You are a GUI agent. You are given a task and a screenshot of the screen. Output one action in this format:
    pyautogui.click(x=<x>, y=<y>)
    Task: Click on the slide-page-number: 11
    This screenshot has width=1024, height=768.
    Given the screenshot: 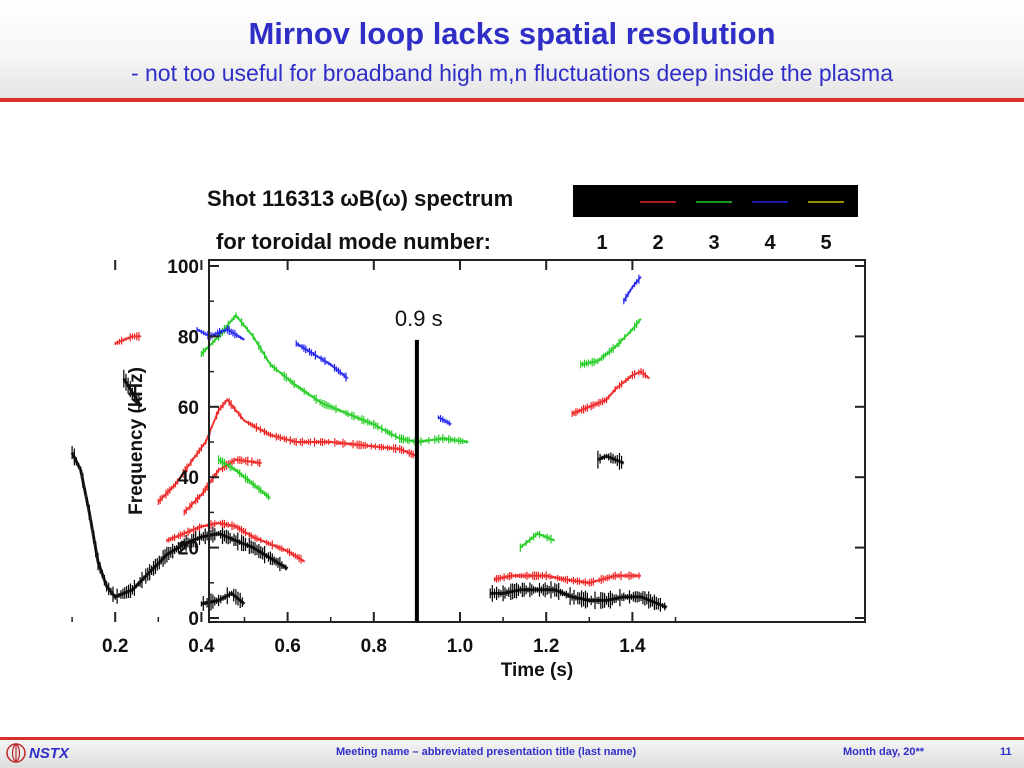 What is the action you would take?
    pyautogui.click(x=1006, y=752)
    